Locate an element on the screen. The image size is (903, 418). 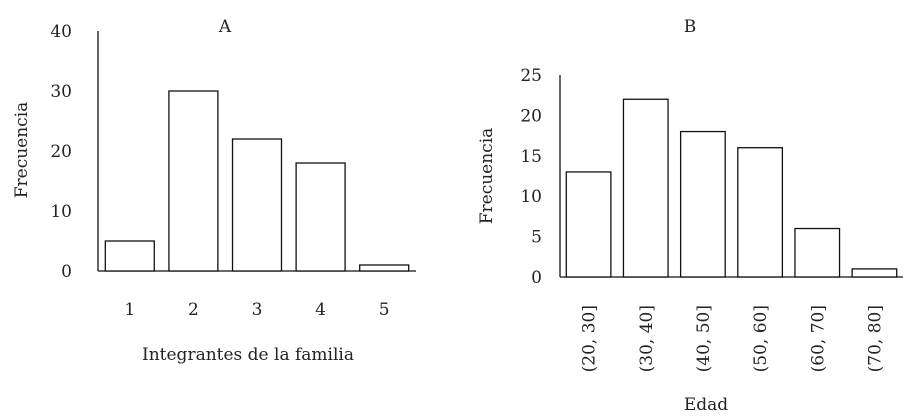
chart-b-title: B is located at coordinates (690, 27).